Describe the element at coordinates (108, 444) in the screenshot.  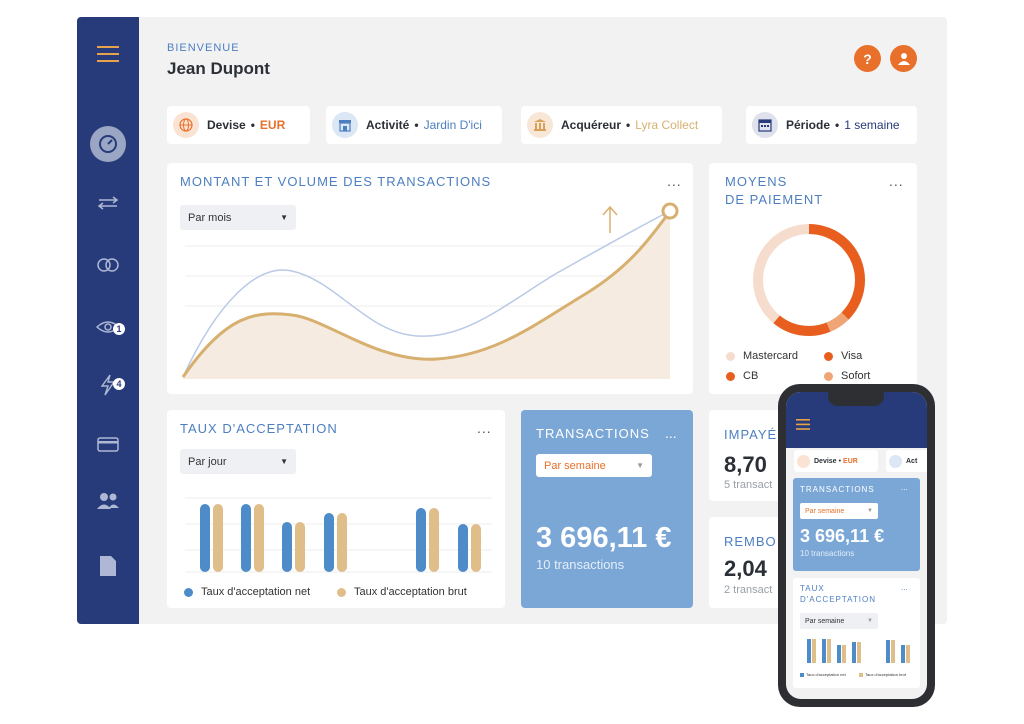
I see `card-icon` at that location.